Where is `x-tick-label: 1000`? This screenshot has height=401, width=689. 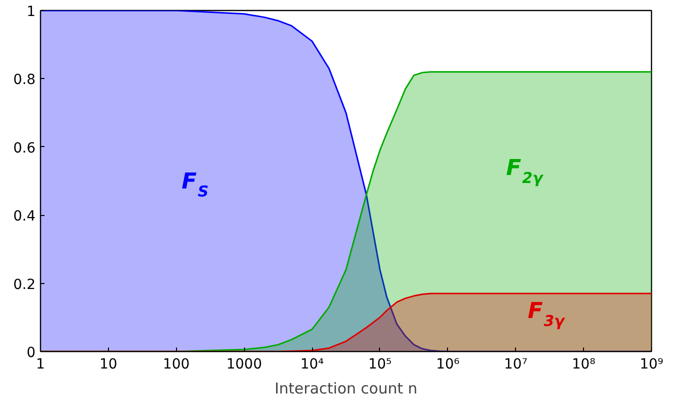 x-tick-label: 1000 is located at coordinates (244, 364).